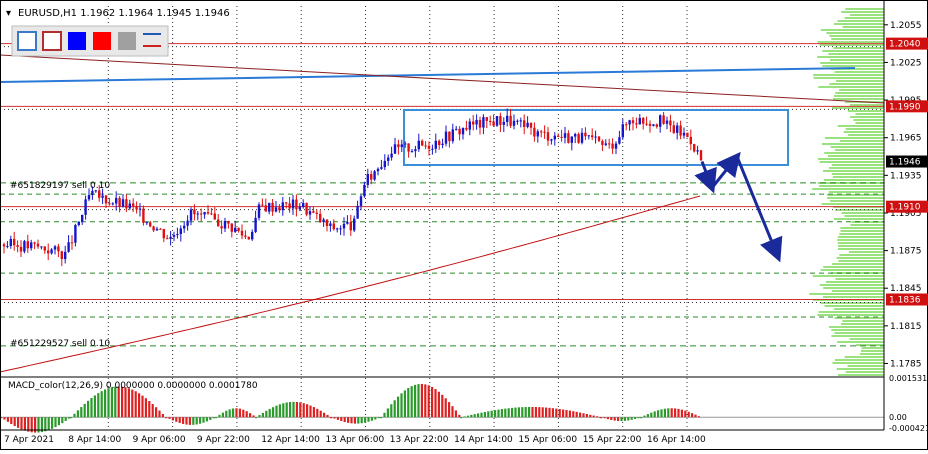 This screenshot has width=928, height=454. I want to click on price-tick-label: 1.1965, so click(906, 139).